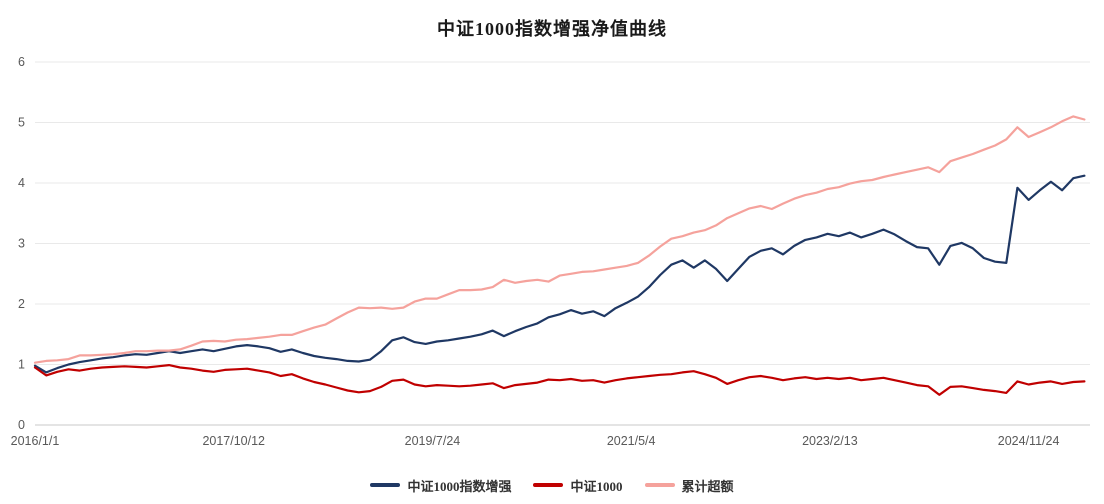 This screenshot has height=504, width=1104. I want to click on legend-line-swatch-enhanced-index, so click(385, 485).